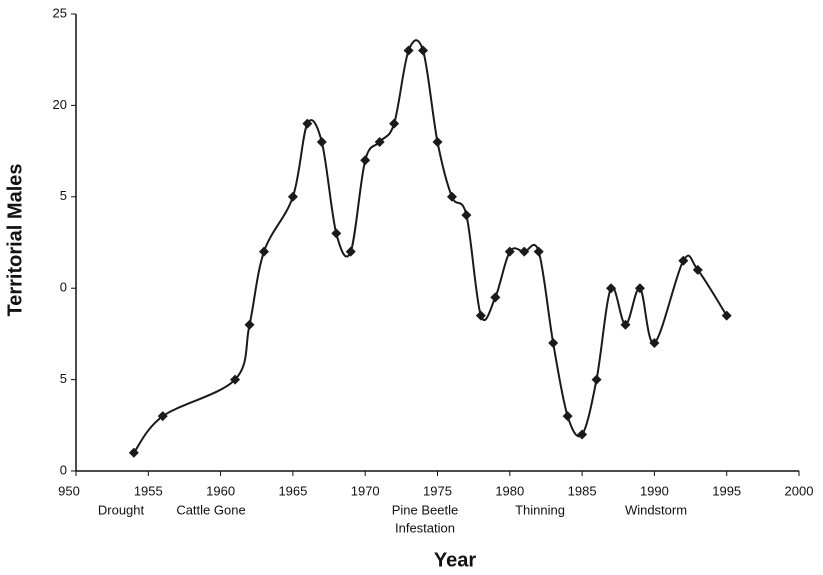  What do you see at coordinates (220, 490) in the screenshot?
I see `x-tick-label: 1960` at bounding box center [220, 490].